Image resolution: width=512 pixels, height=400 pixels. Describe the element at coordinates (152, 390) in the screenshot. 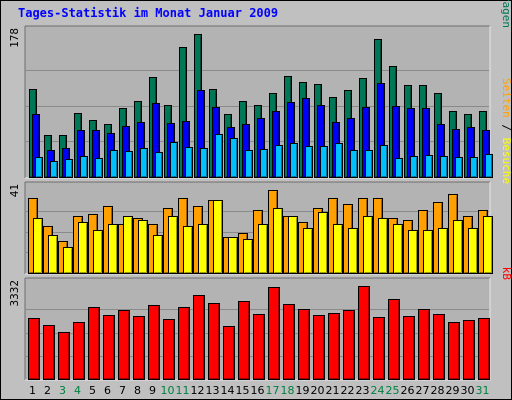

I see `day-label: 9` at that location.